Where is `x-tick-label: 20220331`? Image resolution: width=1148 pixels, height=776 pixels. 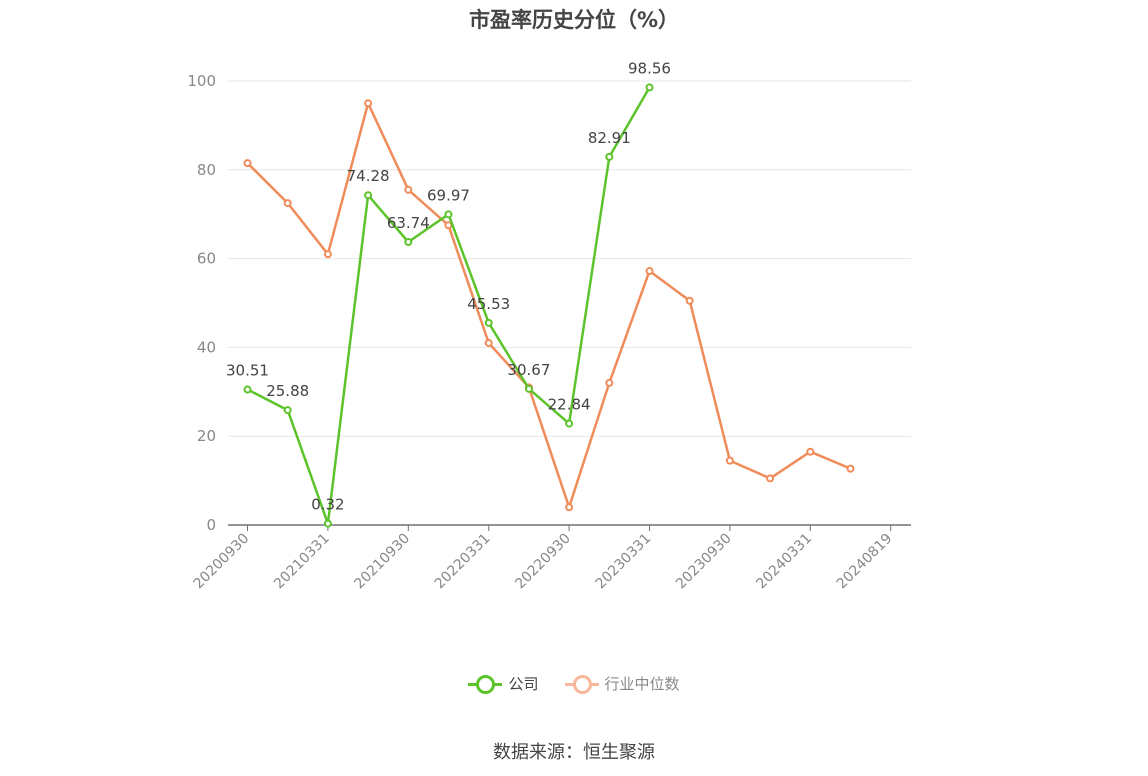 x-tick-label: 20220331 is located at coordinates (463, 562).